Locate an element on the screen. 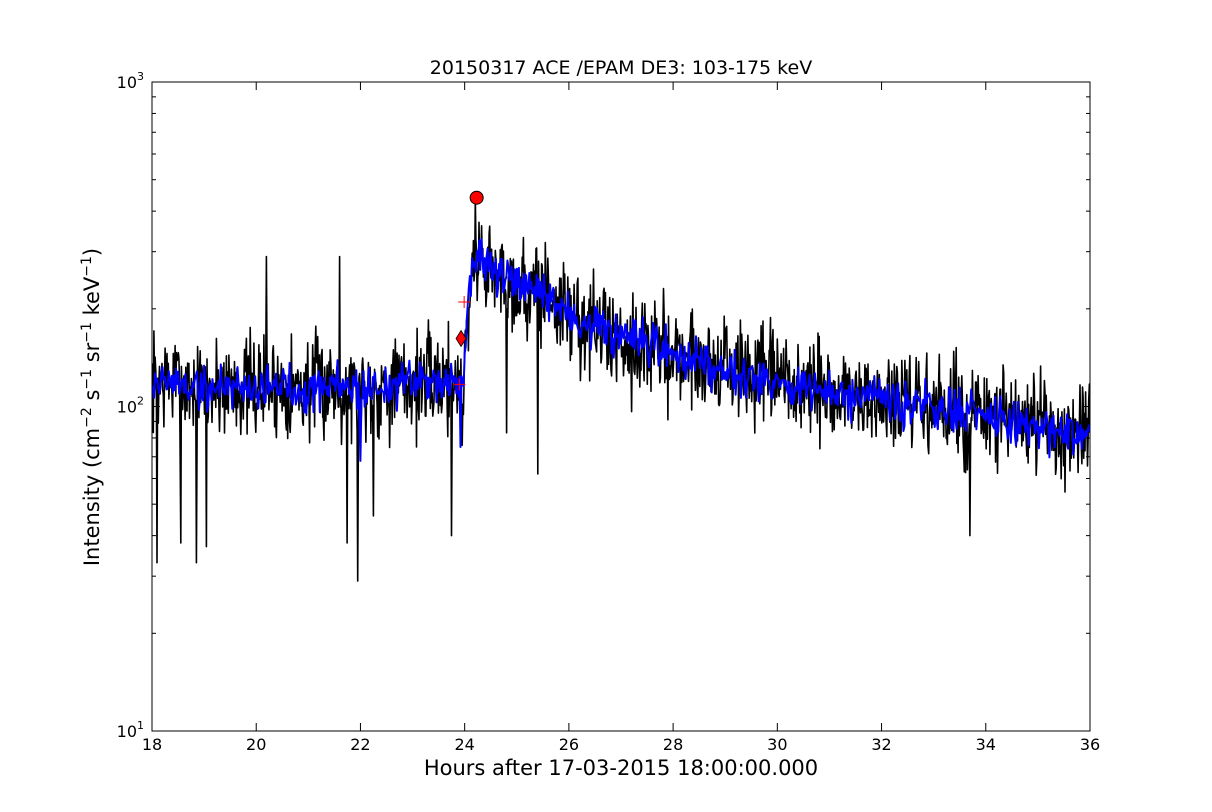 The width and height of the screenshot is (1212, 812). x-axis-title: Hours after 17-03-2015 18:00:00.000 is located at coordinates (621, 768).